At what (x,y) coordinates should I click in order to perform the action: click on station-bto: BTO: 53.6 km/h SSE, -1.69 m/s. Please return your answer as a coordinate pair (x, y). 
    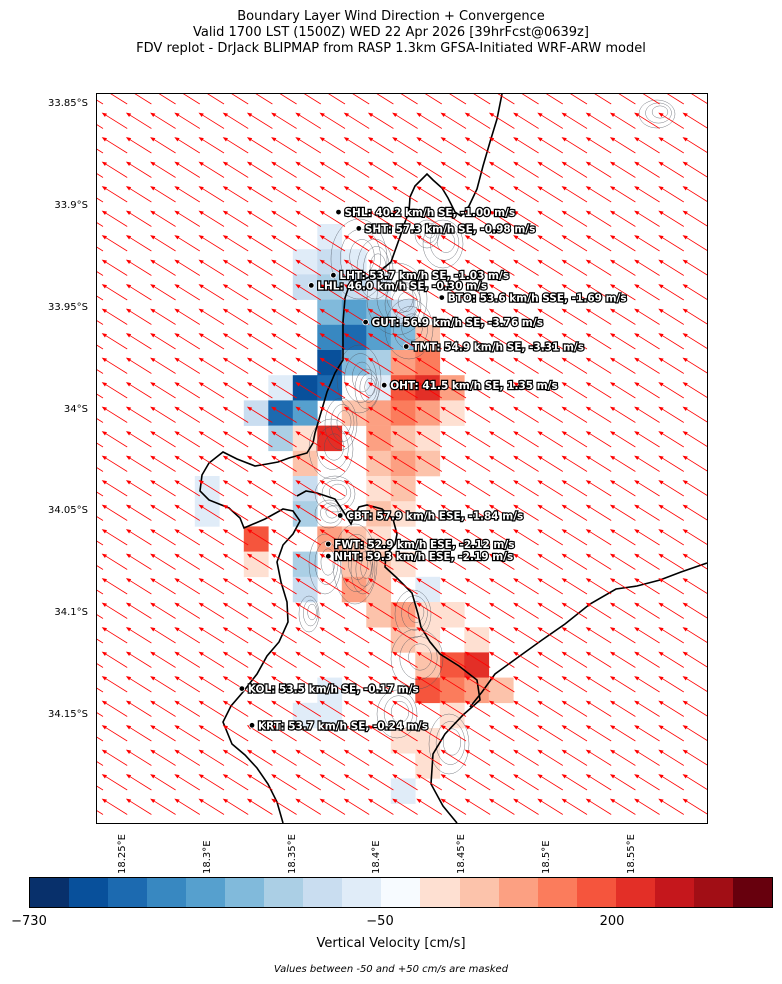
    Looking at the image, I should click on (533, 298).